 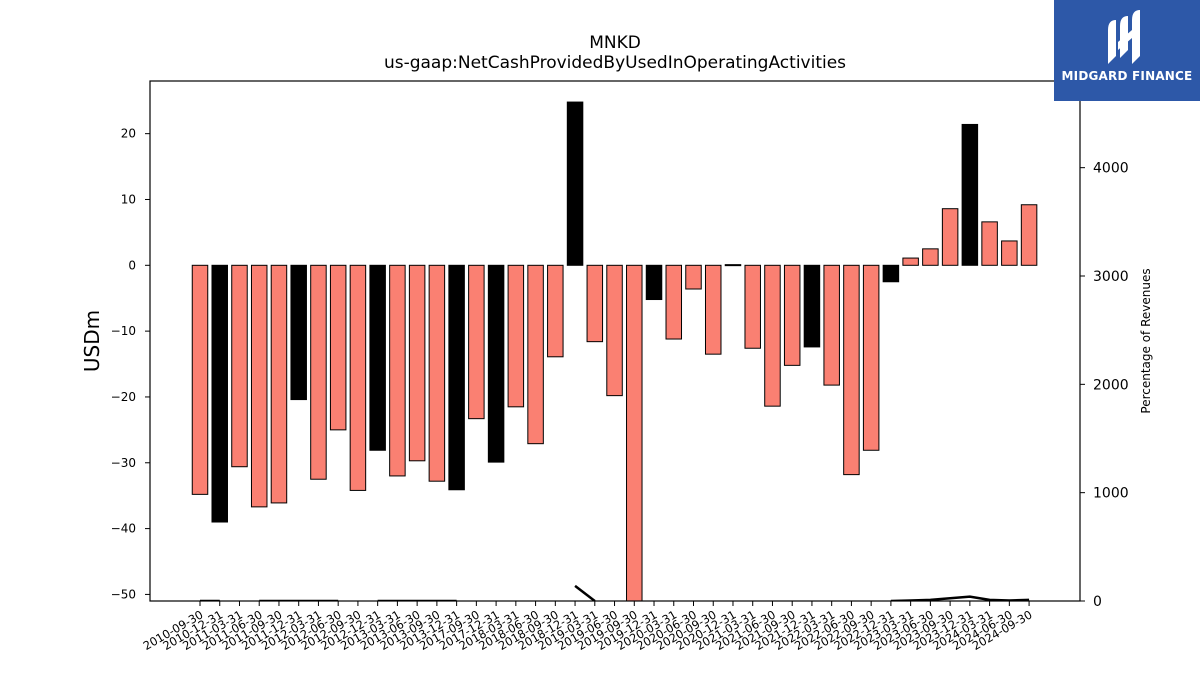 I want to click on y-right-tick-label: 4000, so click(x=1111, y=169).